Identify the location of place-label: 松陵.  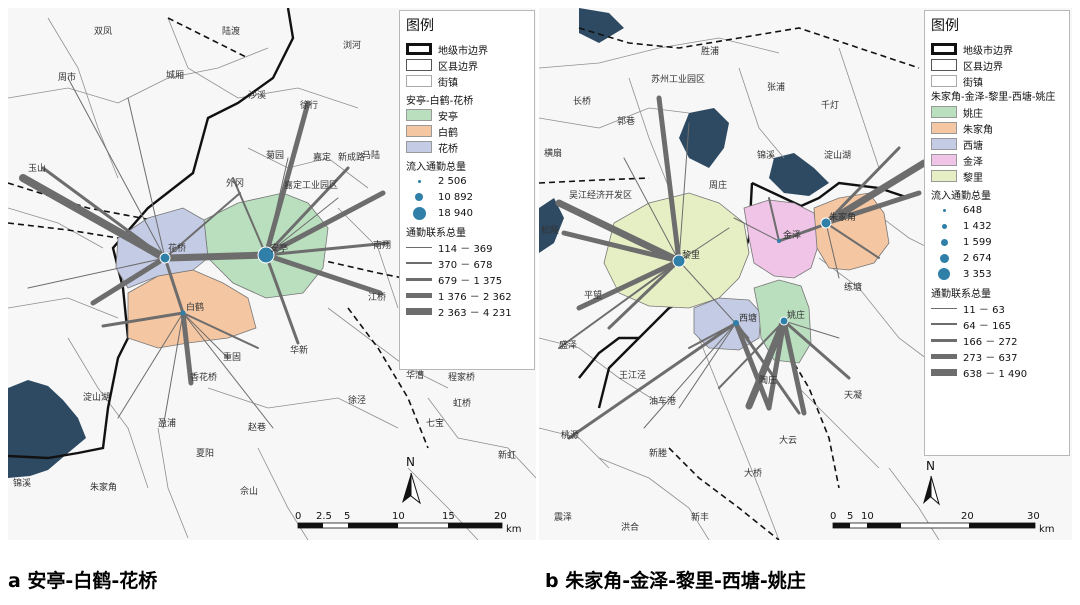
(550, 230).